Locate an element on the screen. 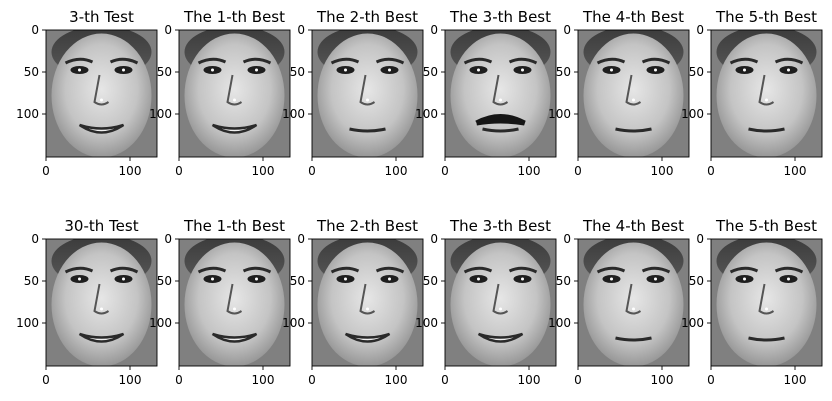 Image resolution: width=832 pixels, height=401 pixels. panel-title: The 4-th Best is located at coordinates (633, 17).